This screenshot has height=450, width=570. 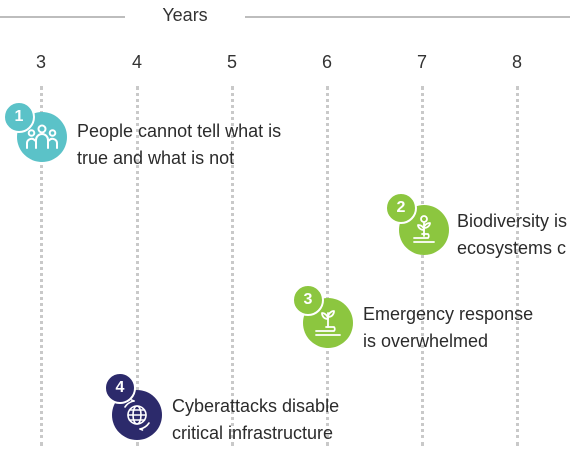 What do you see at coordinates (179, 131) in the screenshot?
I see `event-1-line-1: People cannot tell what is` at bounding box center [179, 131].